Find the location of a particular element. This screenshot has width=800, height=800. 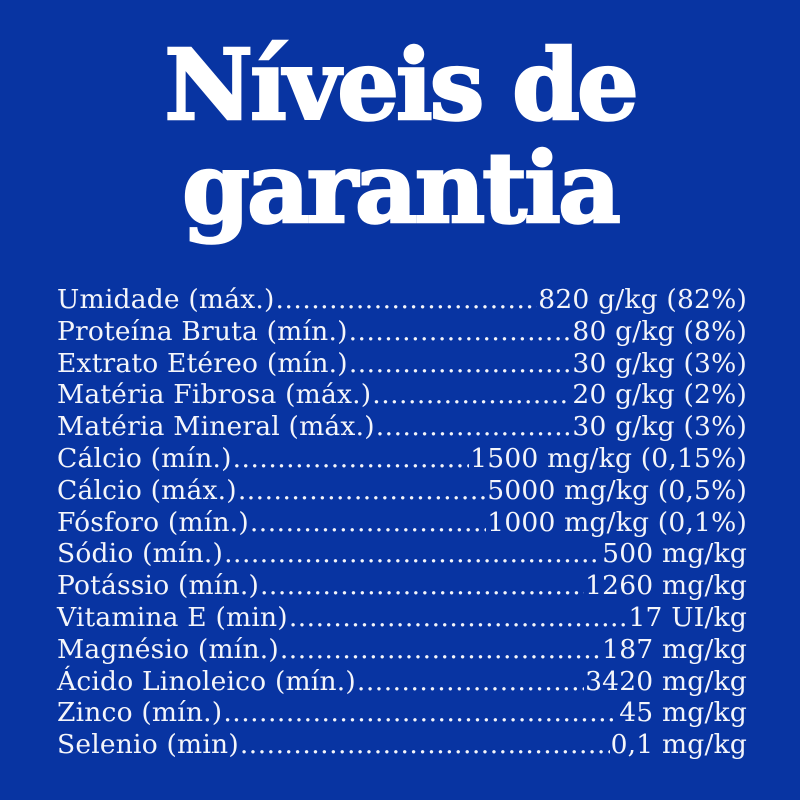

table-row: Magnésio (mín.) 187 mg/kg is located at coordinates (402, 650).